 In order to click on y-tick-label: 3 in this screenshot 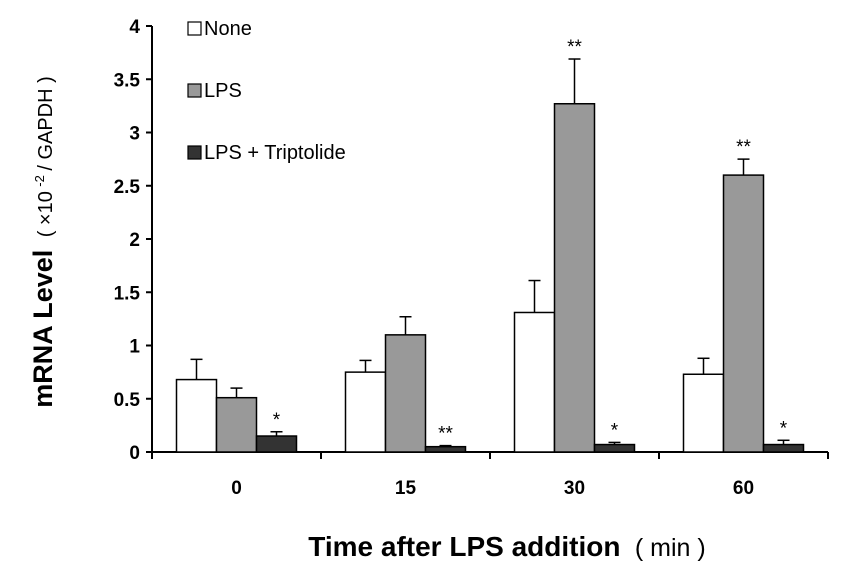, I will do `click(134, 134)`.